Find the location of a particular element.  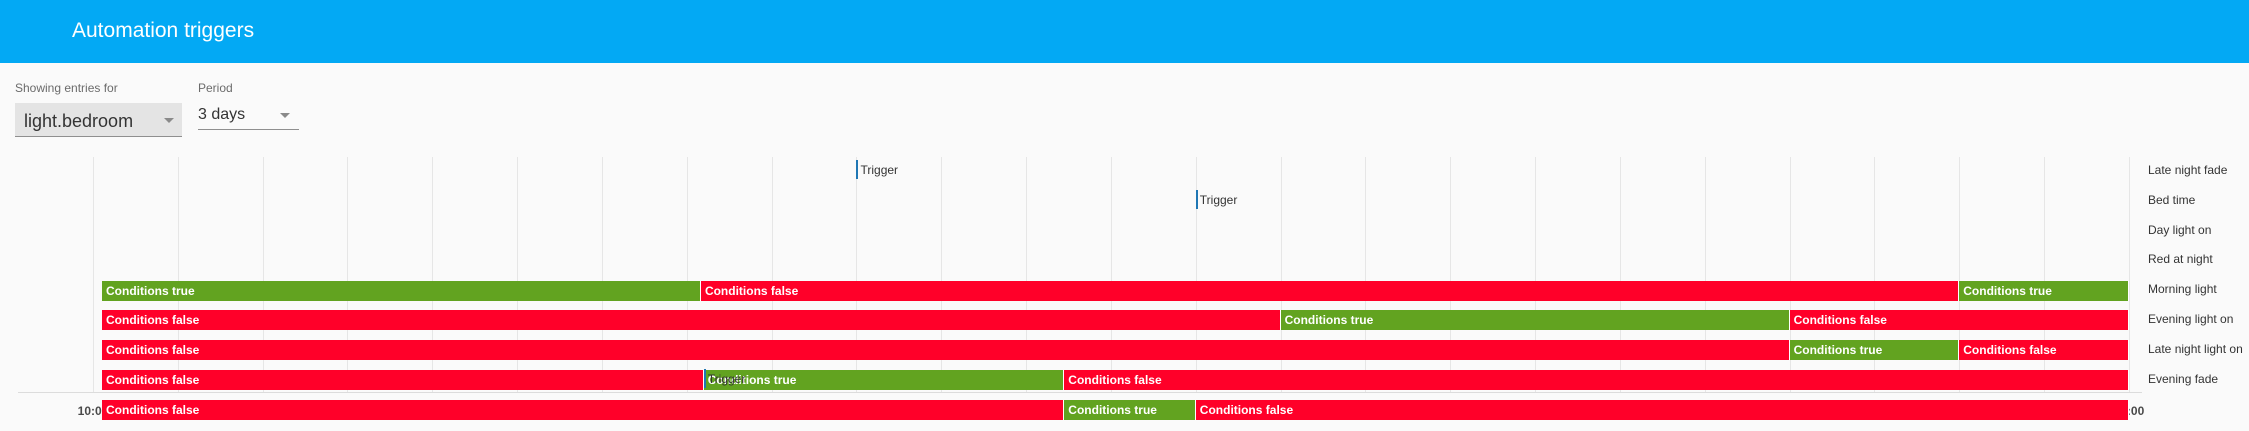

period-label: Period is located at coordinates (215, 88).